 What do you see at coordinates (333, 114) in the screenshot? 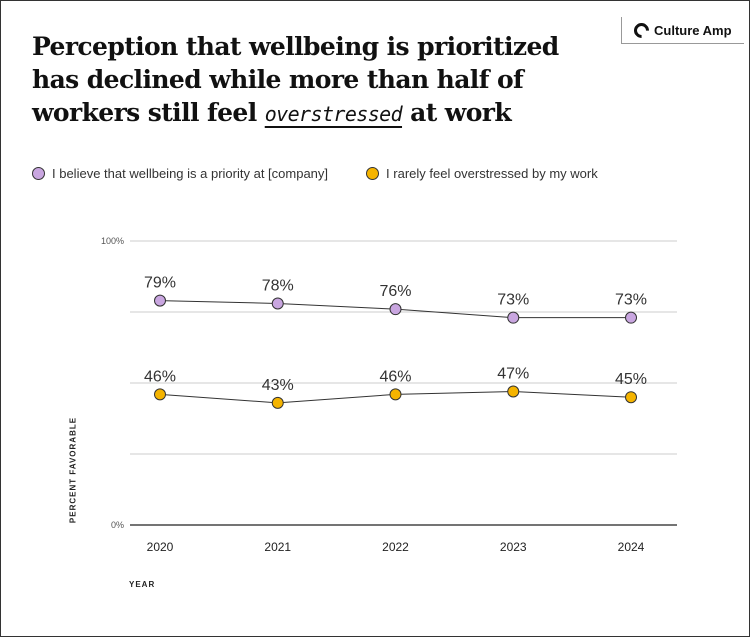
I see `title-highlight: overstressed` at bounding box center [333, 114].